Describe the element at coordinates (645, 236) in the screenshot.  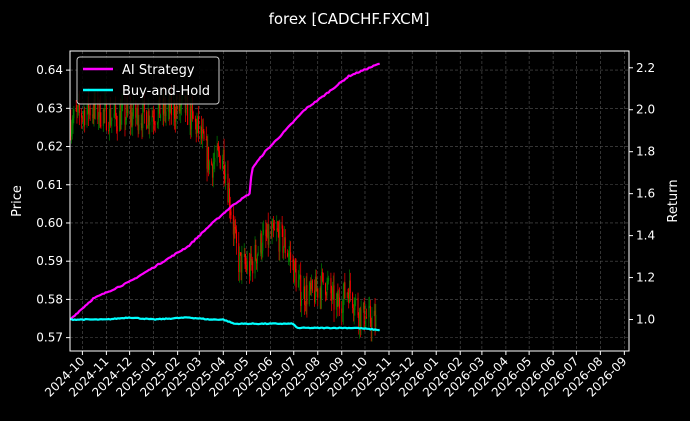
I see `y2-tick-label: 1.4` at that location.